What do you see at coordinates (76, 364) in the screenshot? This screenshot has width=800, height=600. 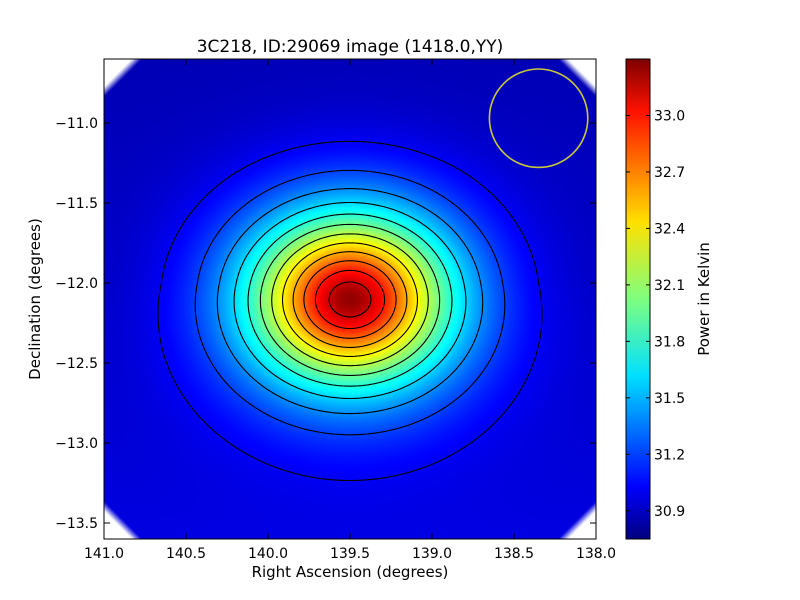 I see `y-tick-label: −12.5` at bounding box center [76, 364].